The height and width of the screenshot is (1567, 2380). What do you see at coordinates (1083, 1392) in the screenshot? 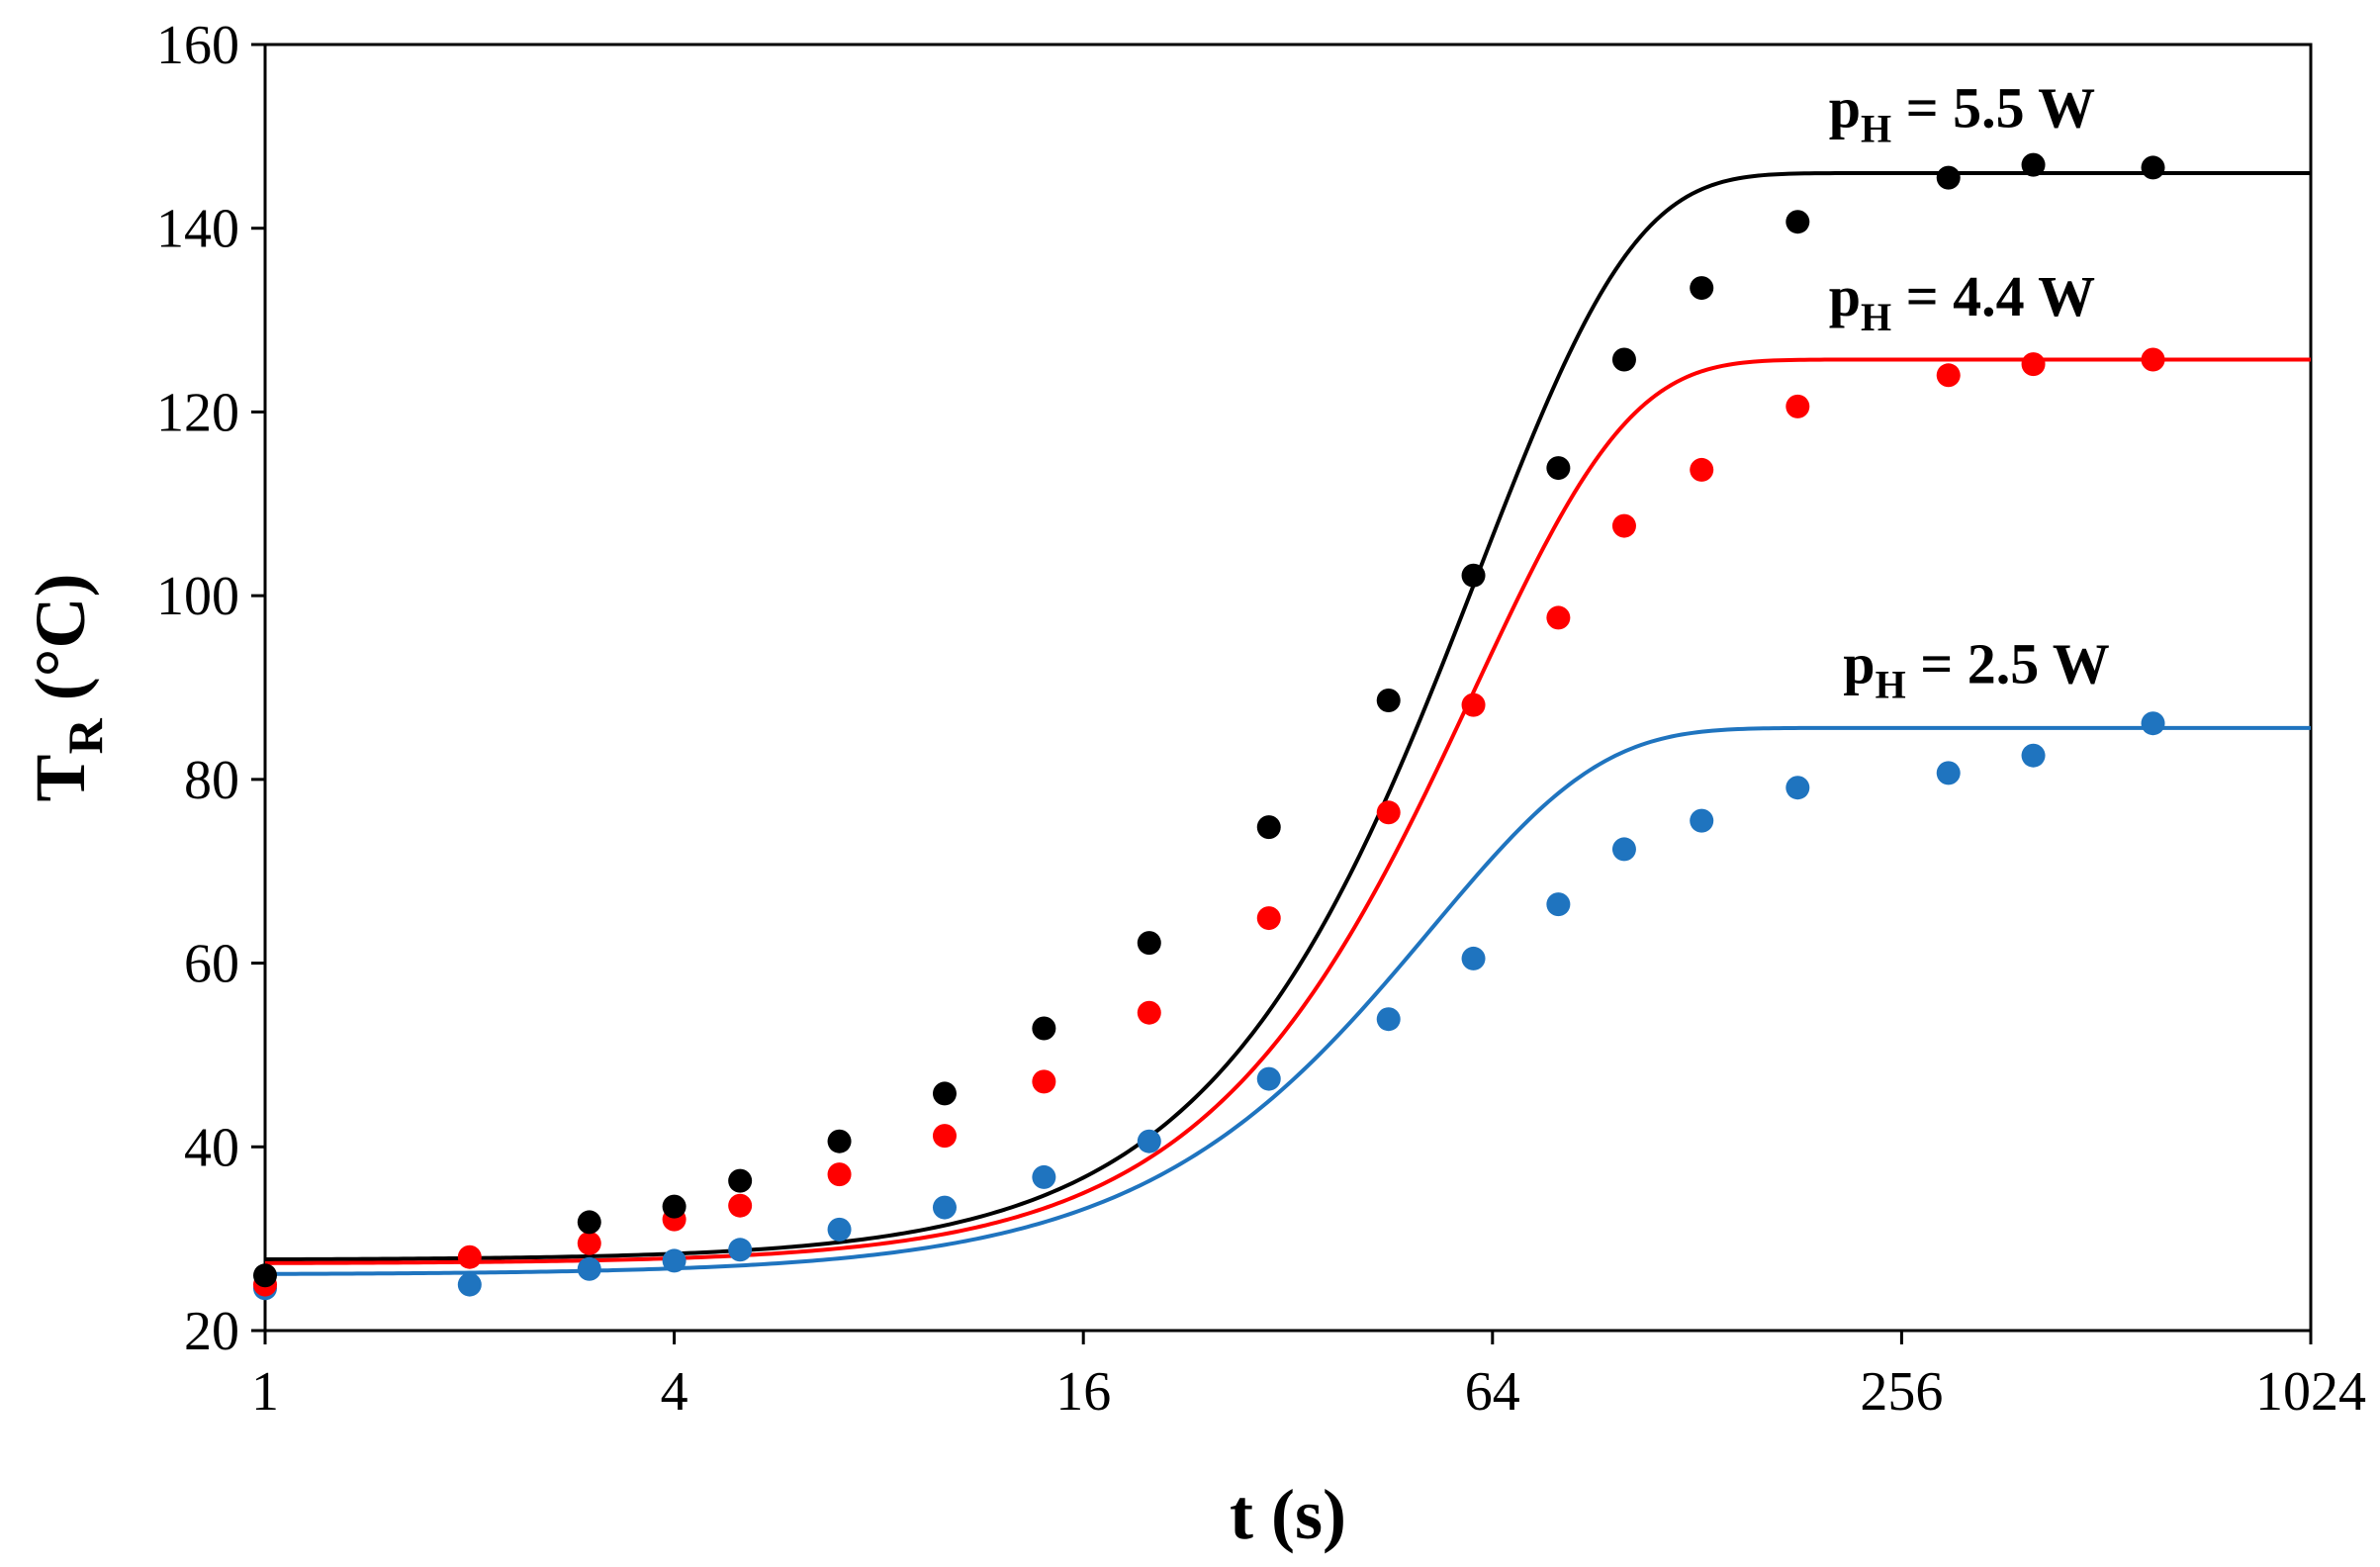
I see `x-tick-label: 16` at bounding box center [1083, 1392].